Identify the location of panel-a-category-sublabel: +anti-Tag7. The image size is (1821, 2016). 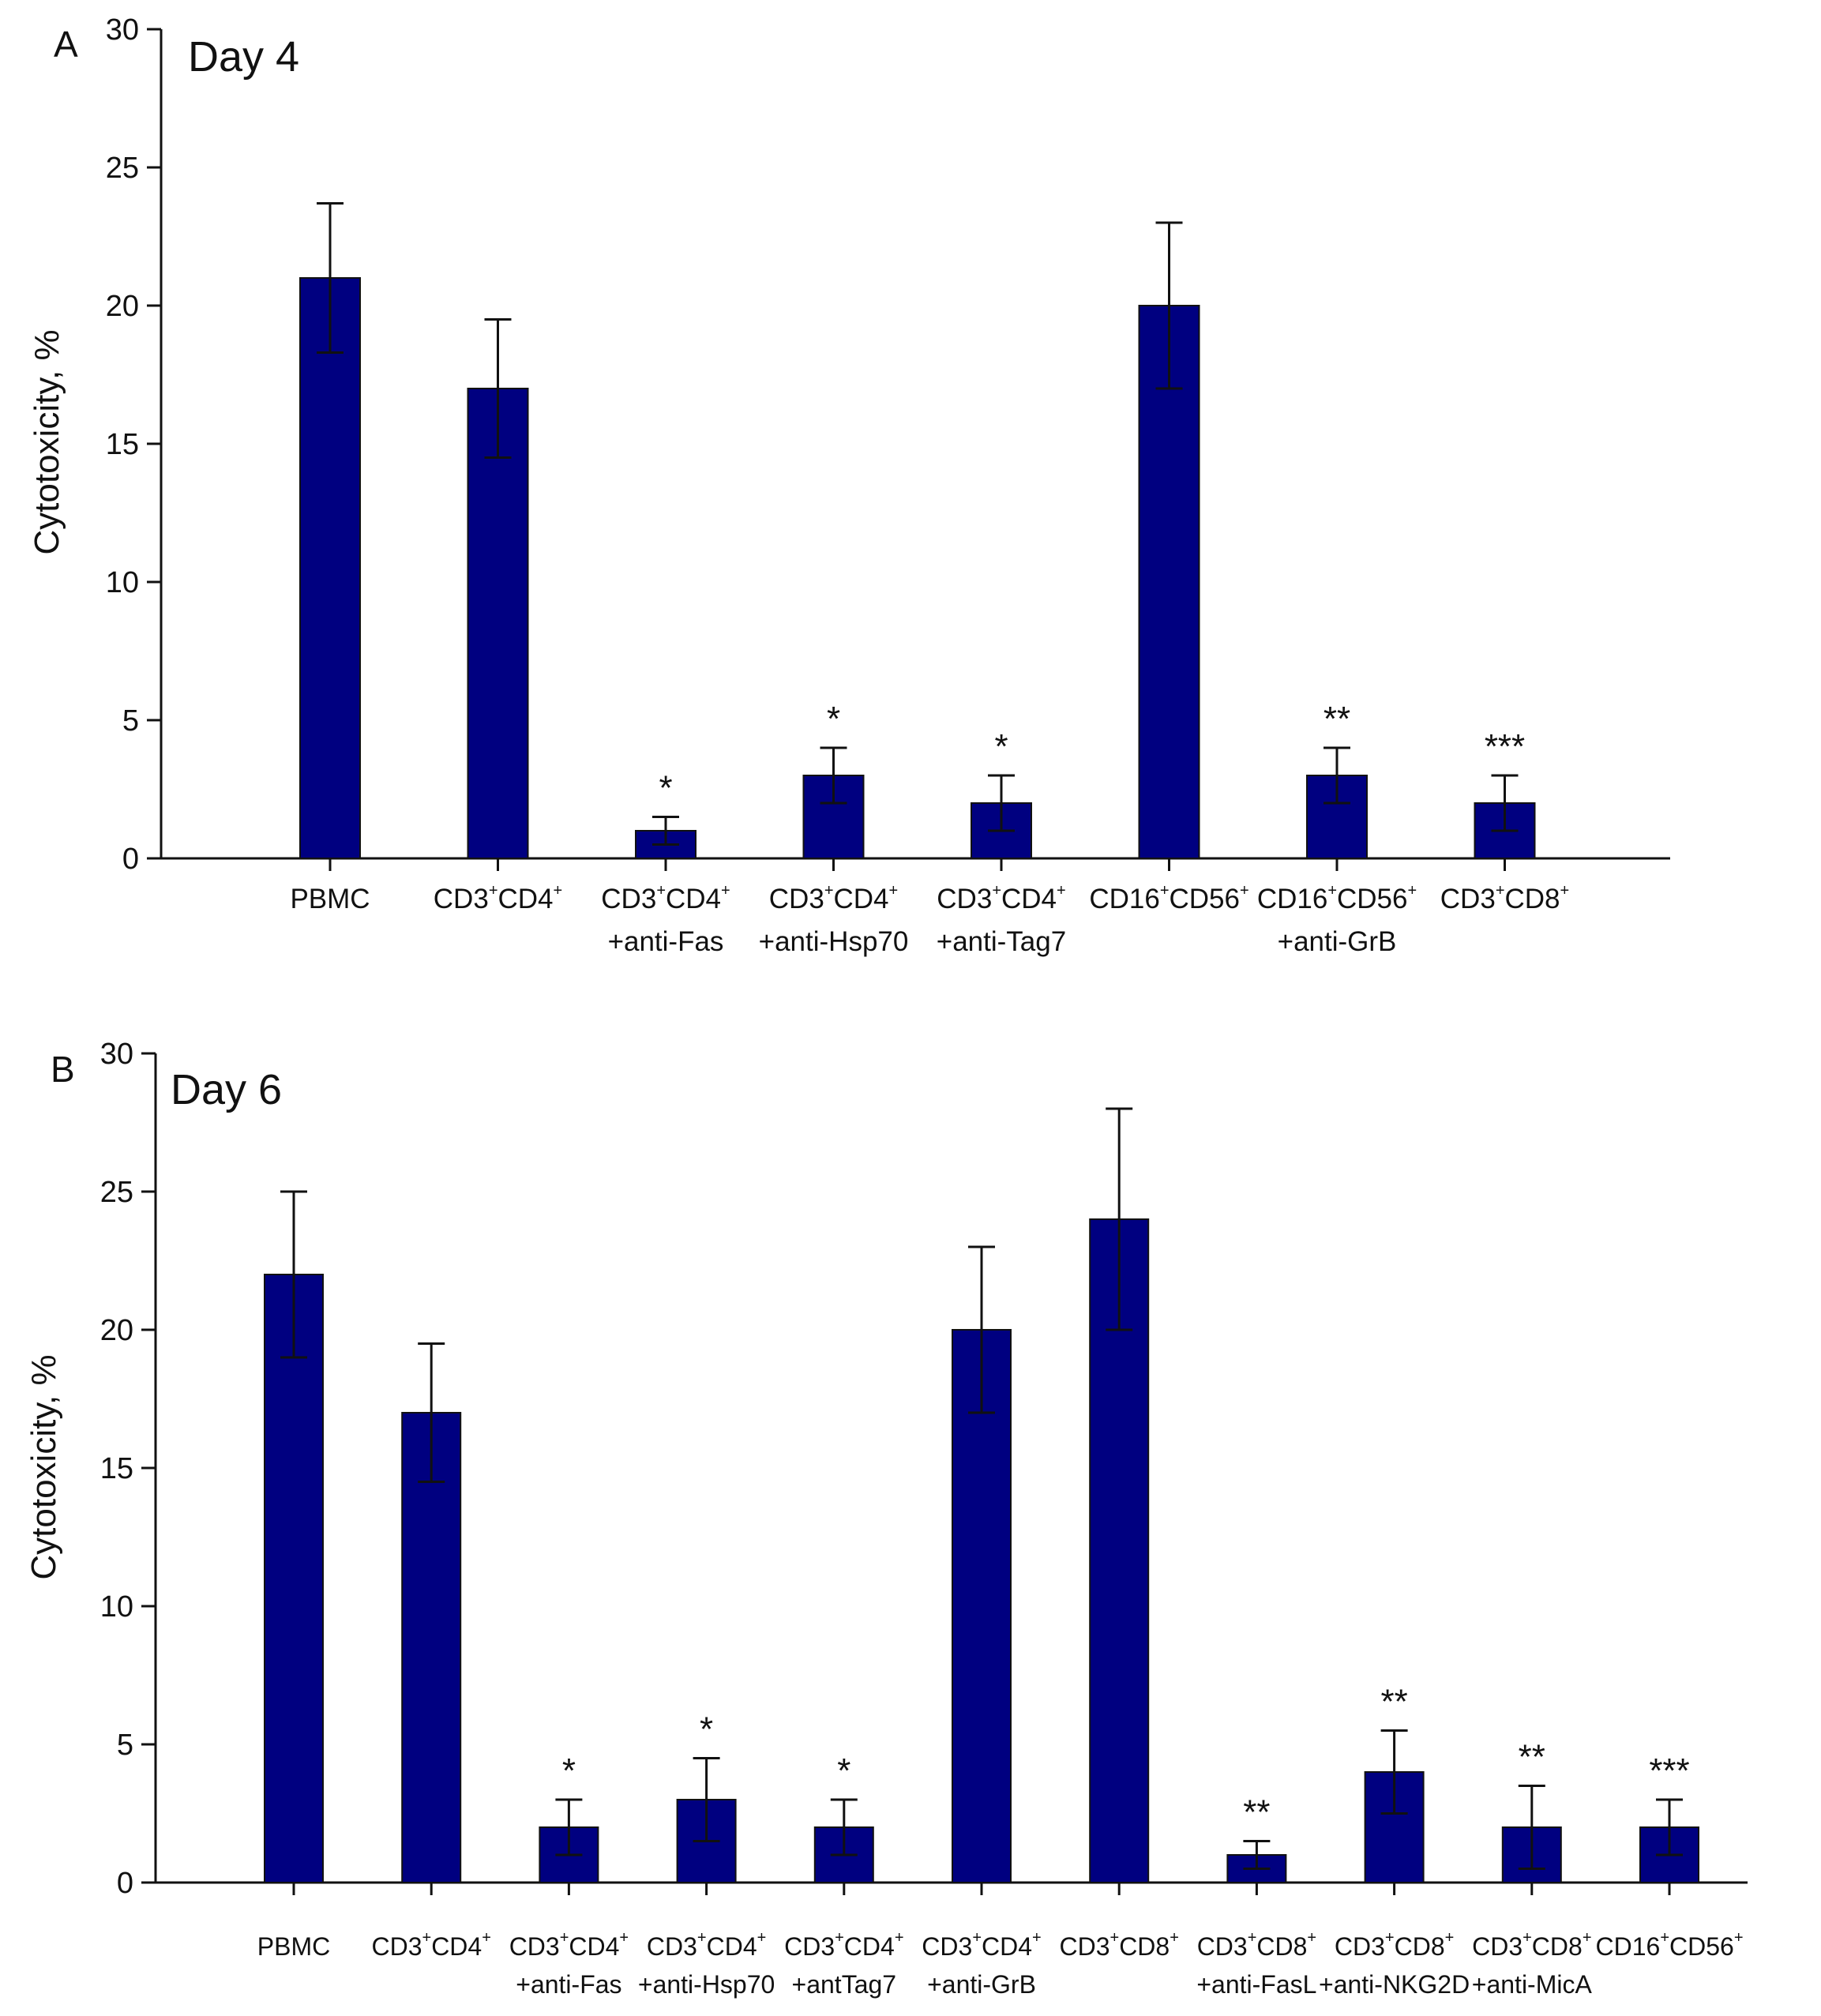
(1002, 942).